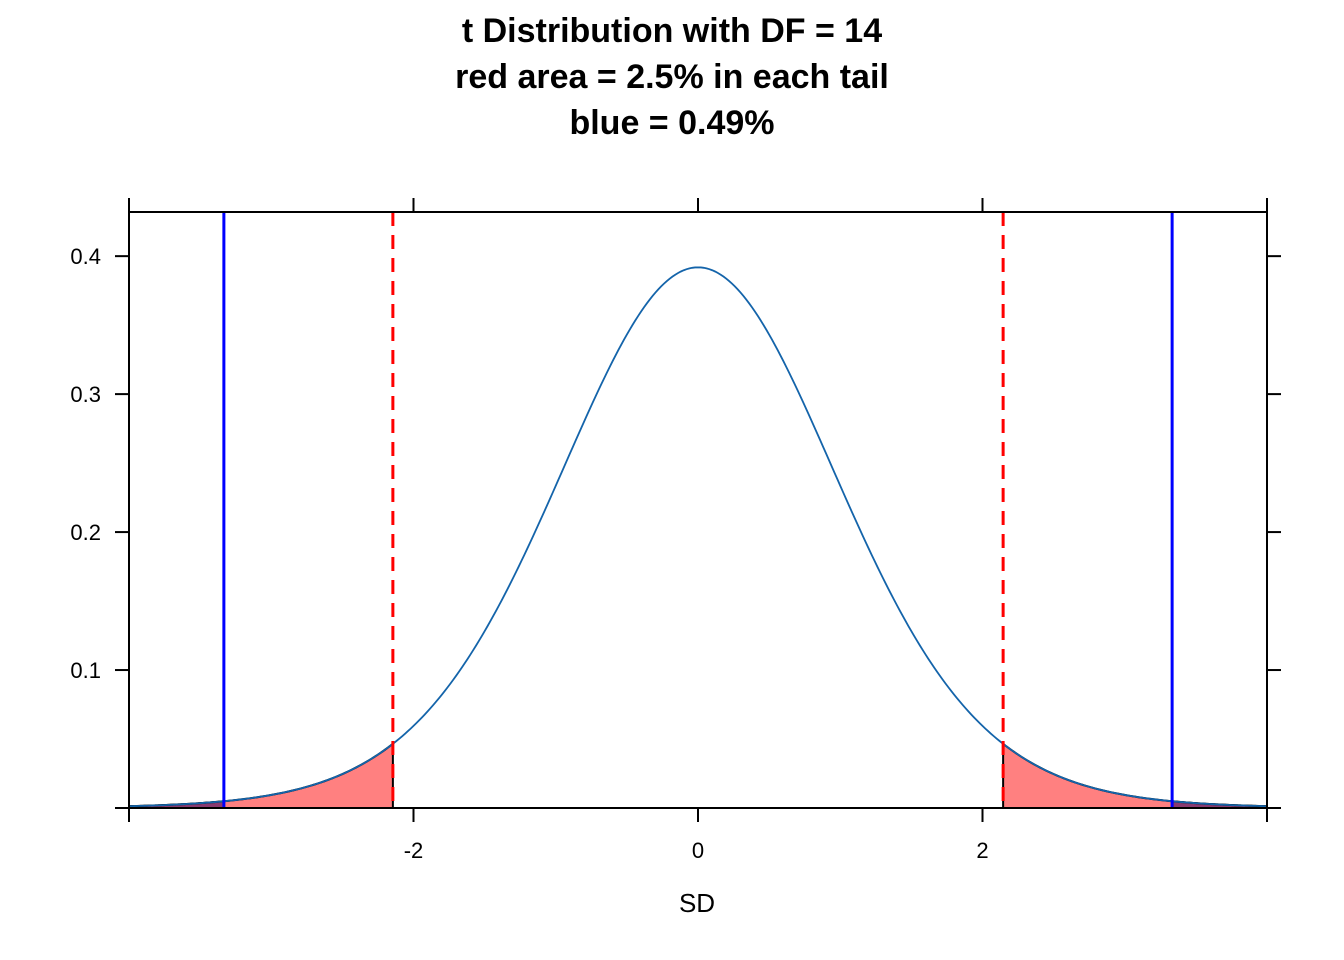 This screenshot has width=1344, height=960. What do you see at coordinates (672, 77) in the screenshot?
I see `chart-title-line-2: red area = 2.5% in each tail` at bounding box center [672, 77].